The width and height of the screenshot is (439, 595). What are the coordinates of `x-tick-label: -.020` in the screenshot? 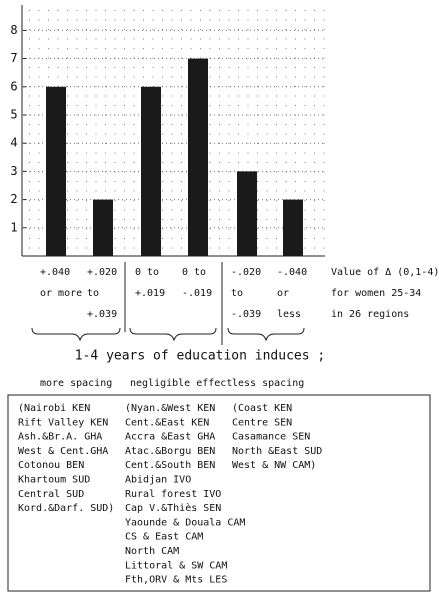 It's located at (246, 272).